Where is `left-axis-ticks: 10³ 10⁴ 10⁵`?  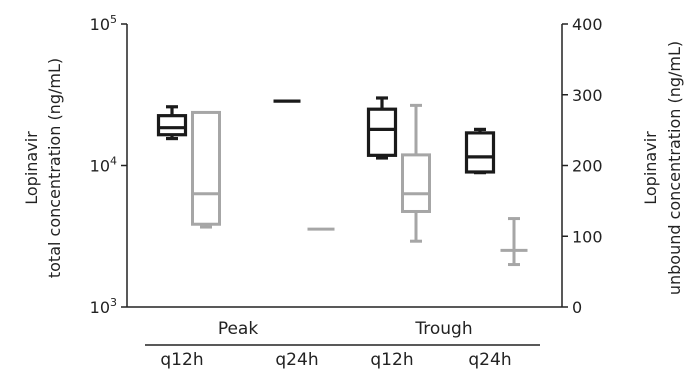 left-axis-ticks: 10³ 10⁴ 10⁵ is located at coordinates (108, 165).